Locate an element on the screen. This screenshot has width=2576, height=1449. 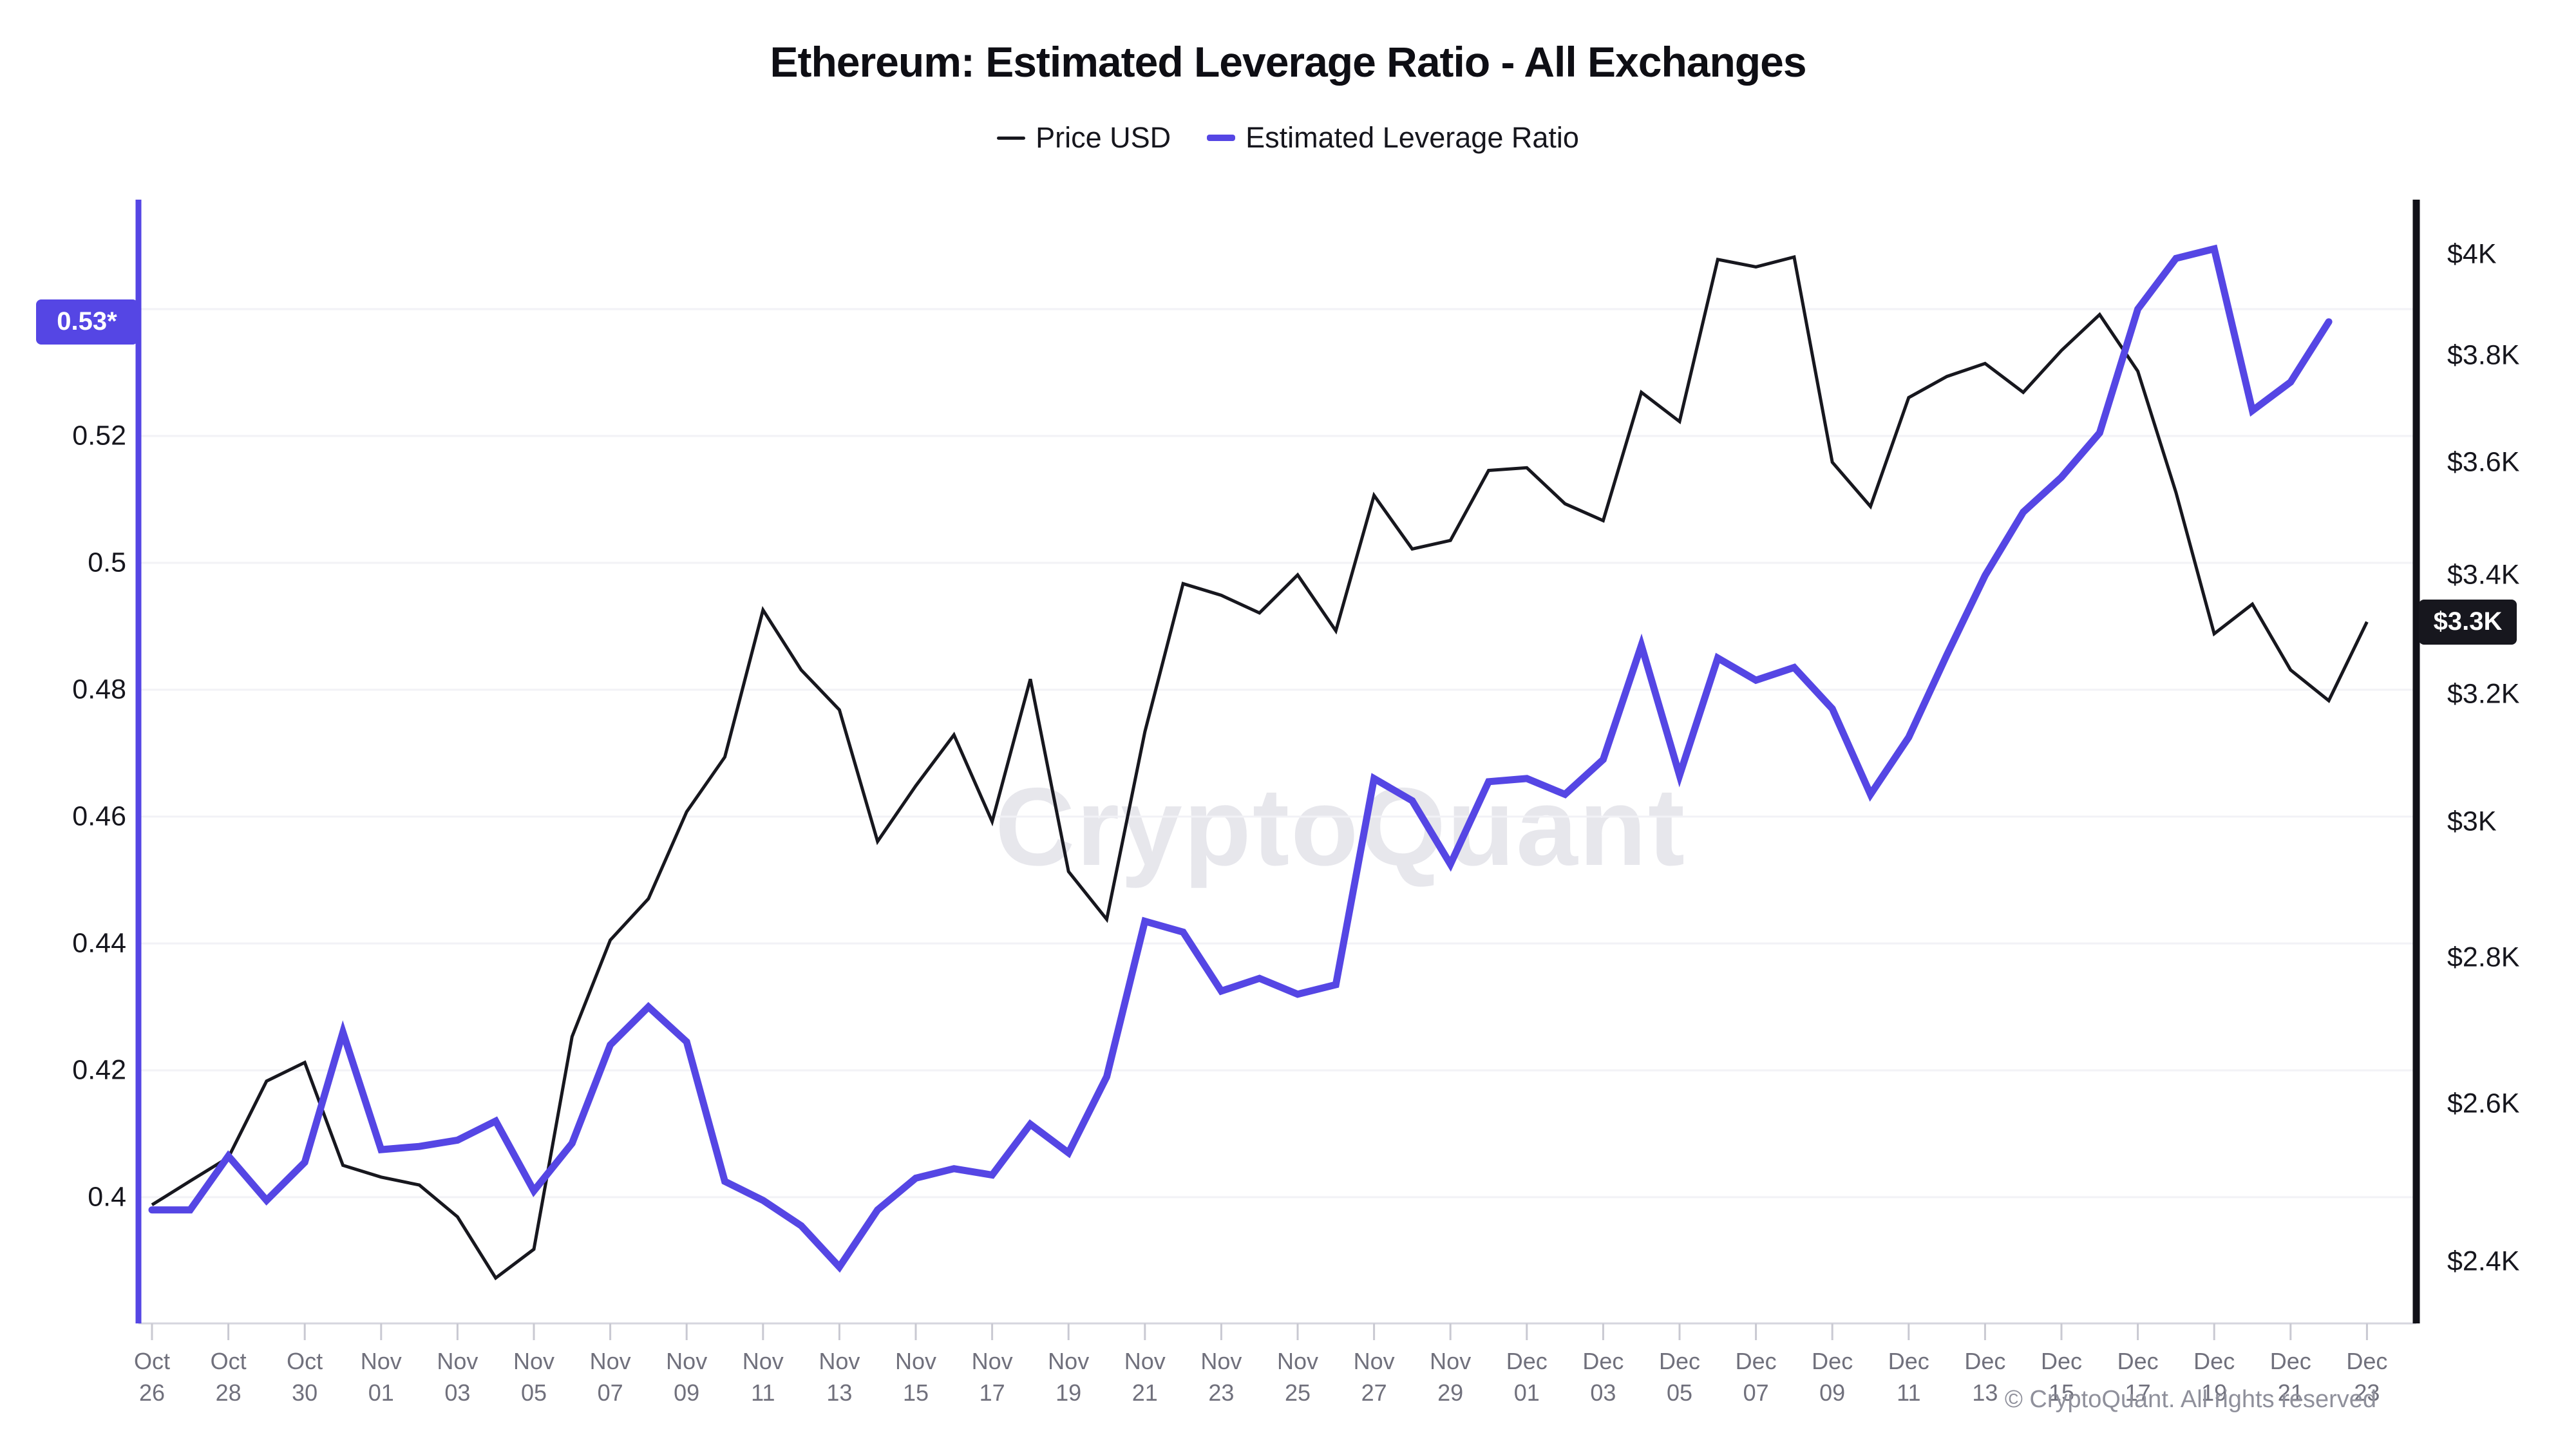
x-axis-tick-label: Nov 11 is located at coordinates (763, 1377).